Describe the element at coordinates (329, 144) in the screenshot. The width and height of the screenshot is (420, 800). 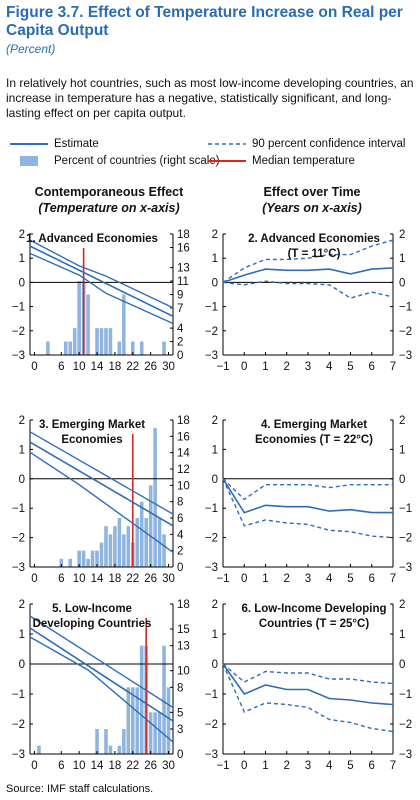
I see `legend-ci-label: 90 percent confidence interval` at that location.